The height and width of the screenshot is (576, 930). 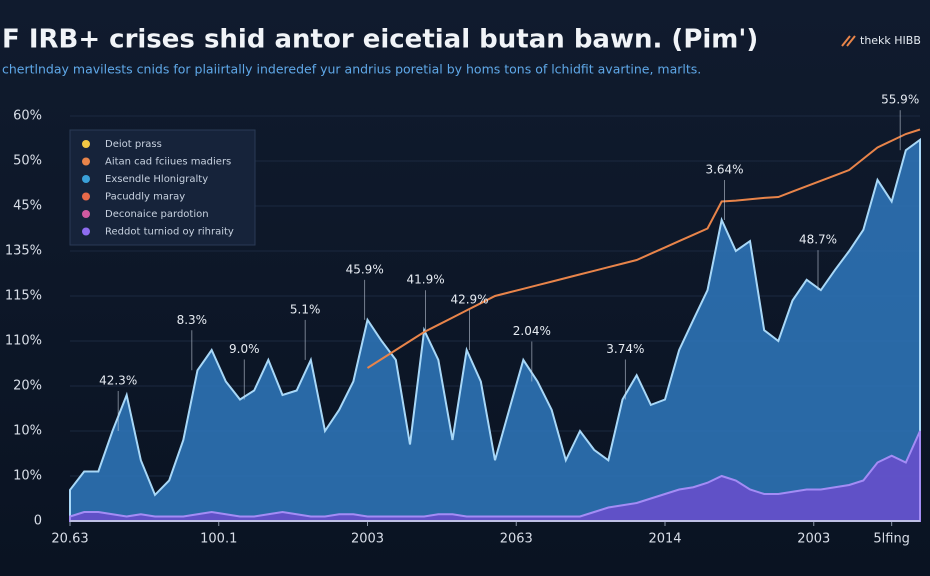 I want to click on legend-label: Deiot prass, so click(x=133, y=144).